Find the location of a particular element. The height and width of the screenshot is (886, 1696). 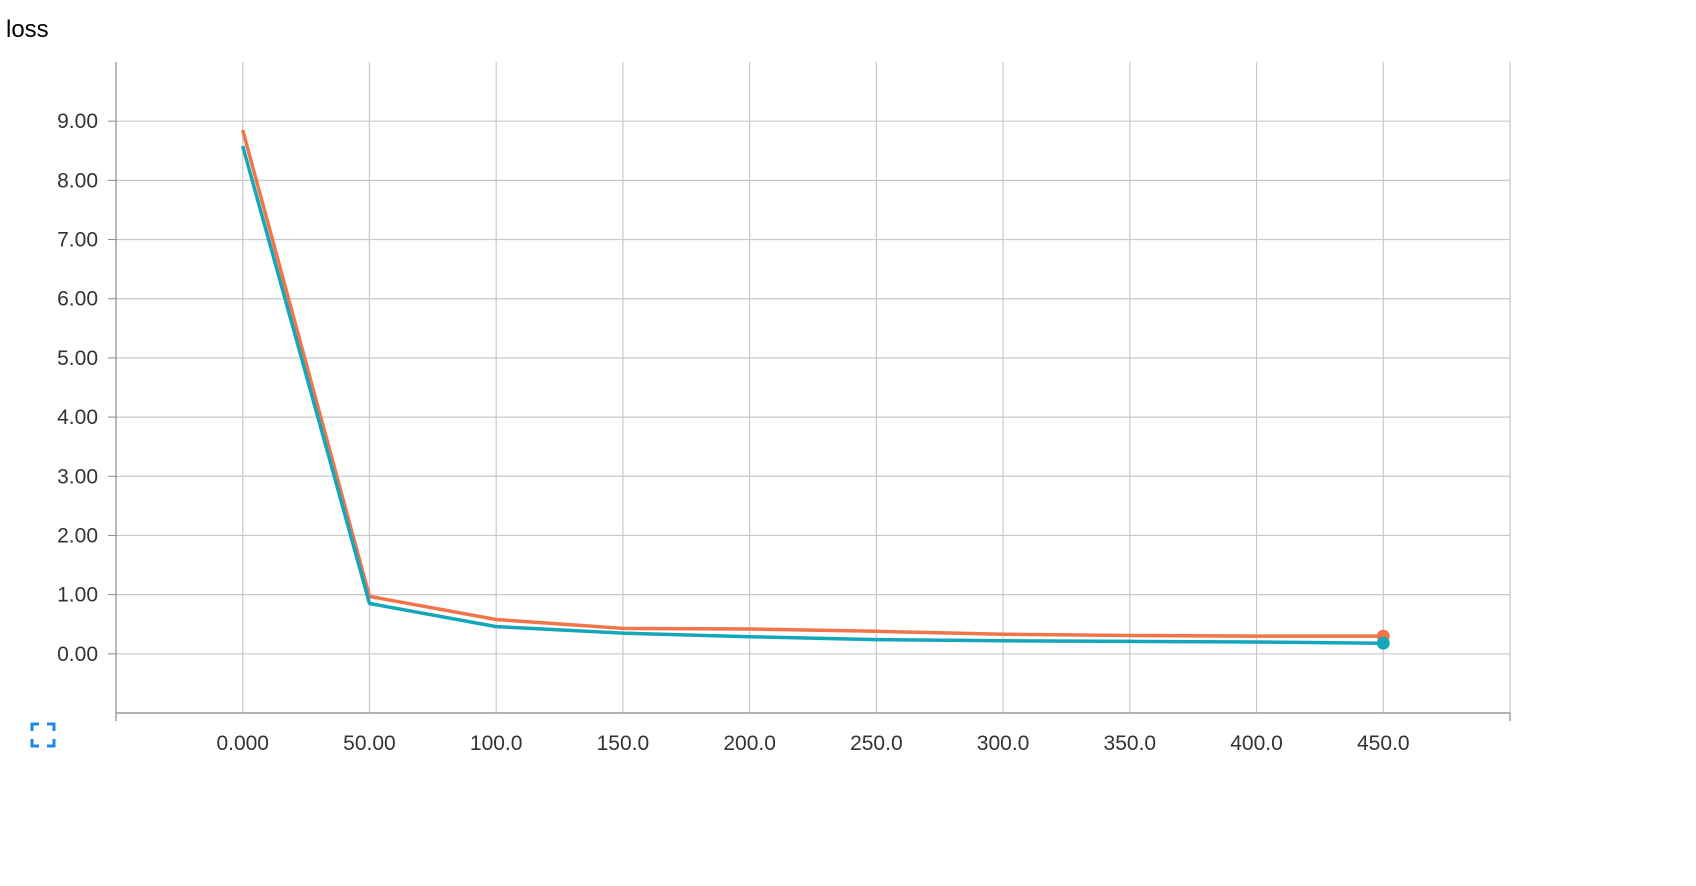

y-tick-label: 0.00 is located at coordinates (77, 654).